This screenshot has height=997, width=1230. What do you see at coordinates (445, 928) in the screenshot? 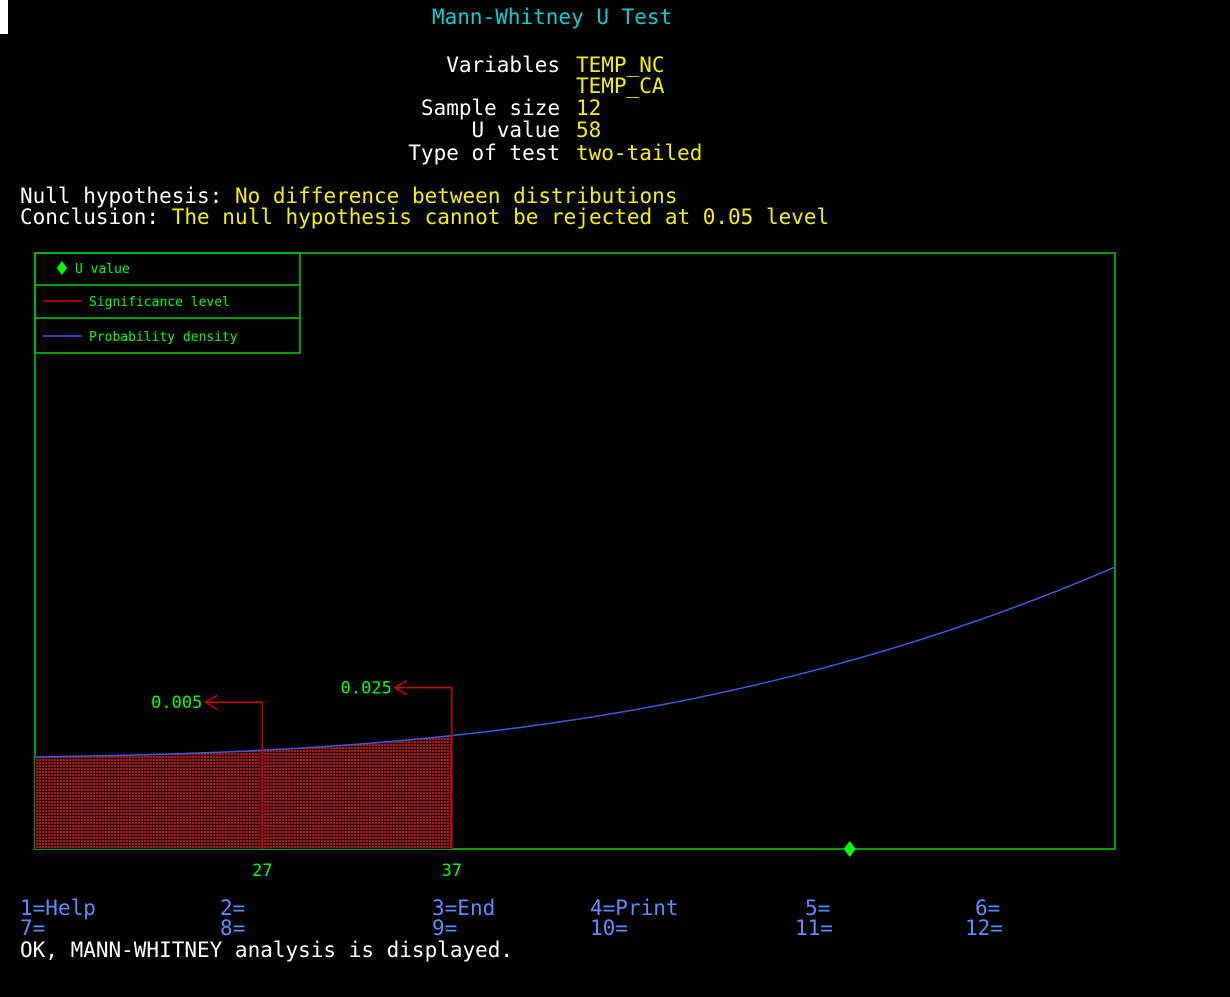
I see `fkey-9: 9=` at bounding box center [445, 928].